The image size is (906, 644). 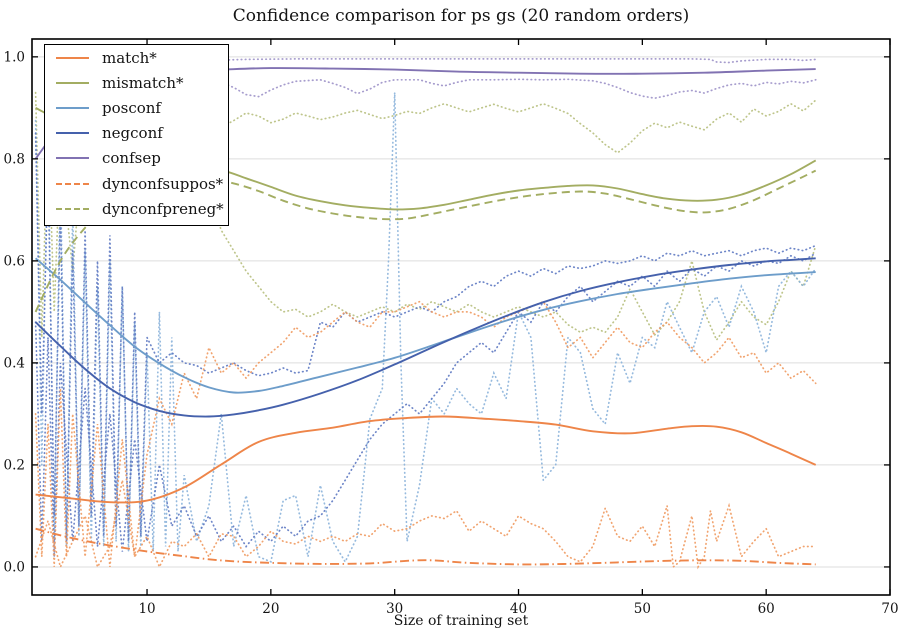 What do you see at coordinates (425, 525) in the screenshot?
I see `series-dynconfsuppos-envelope` at bounding box center [425, 525].